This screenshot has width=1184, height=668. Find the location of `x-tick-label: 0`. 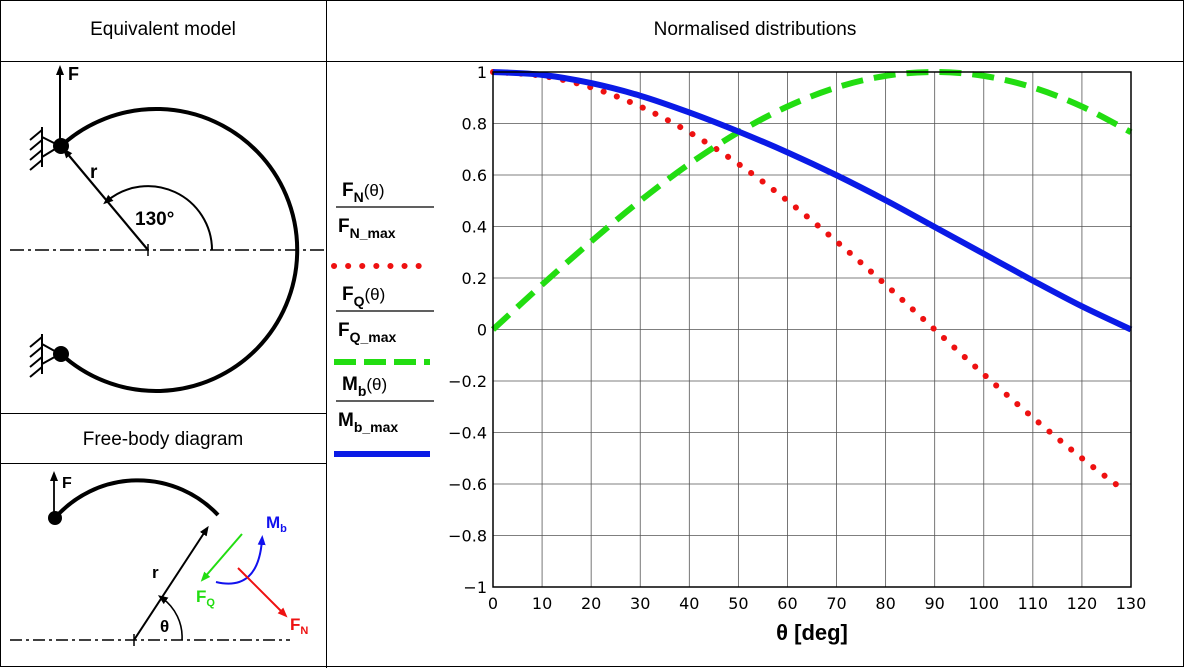

x-tick-label: 0 is located at coordinates (493, 603).